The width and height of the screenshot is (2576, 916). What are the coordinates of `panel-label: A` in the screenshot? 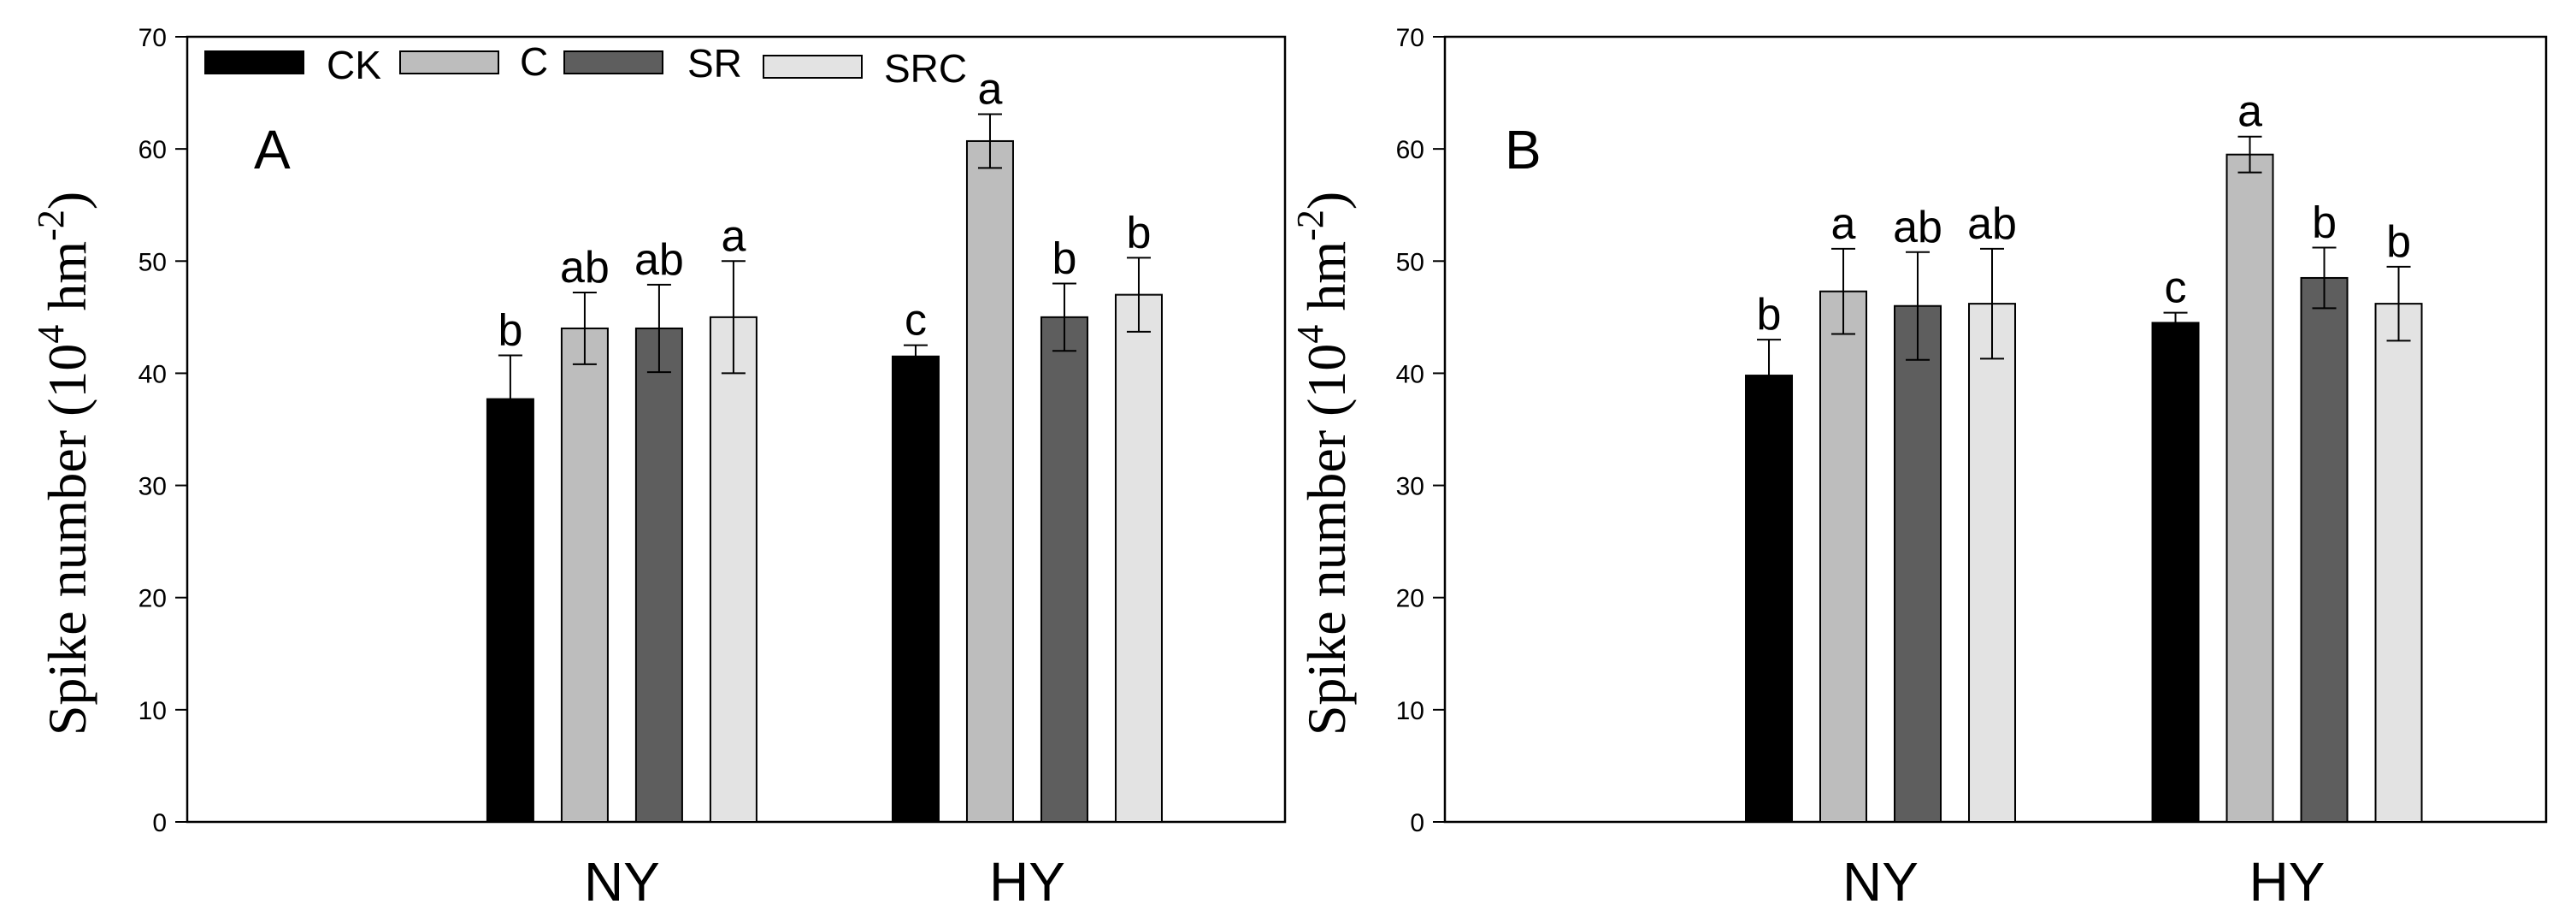 It's located at (273, 149).